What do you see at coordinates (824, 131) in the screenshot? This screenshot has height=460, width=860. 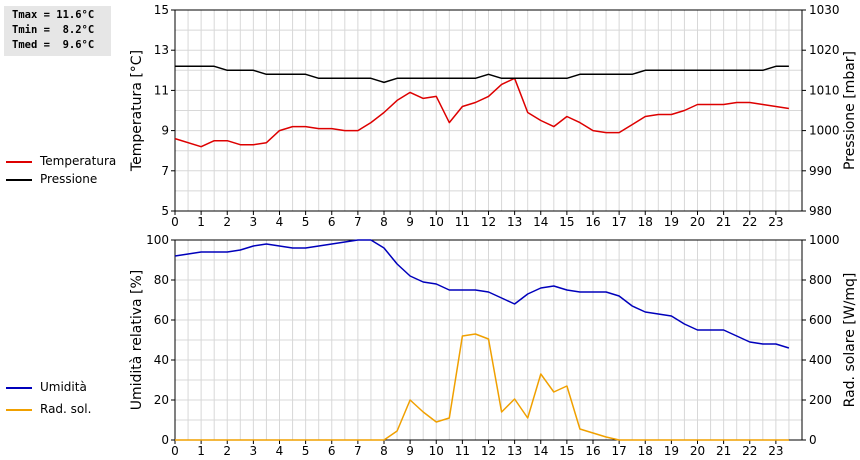 I see `temp-pressure-y2tick-label: 1000` at bounding box center [824, 131].